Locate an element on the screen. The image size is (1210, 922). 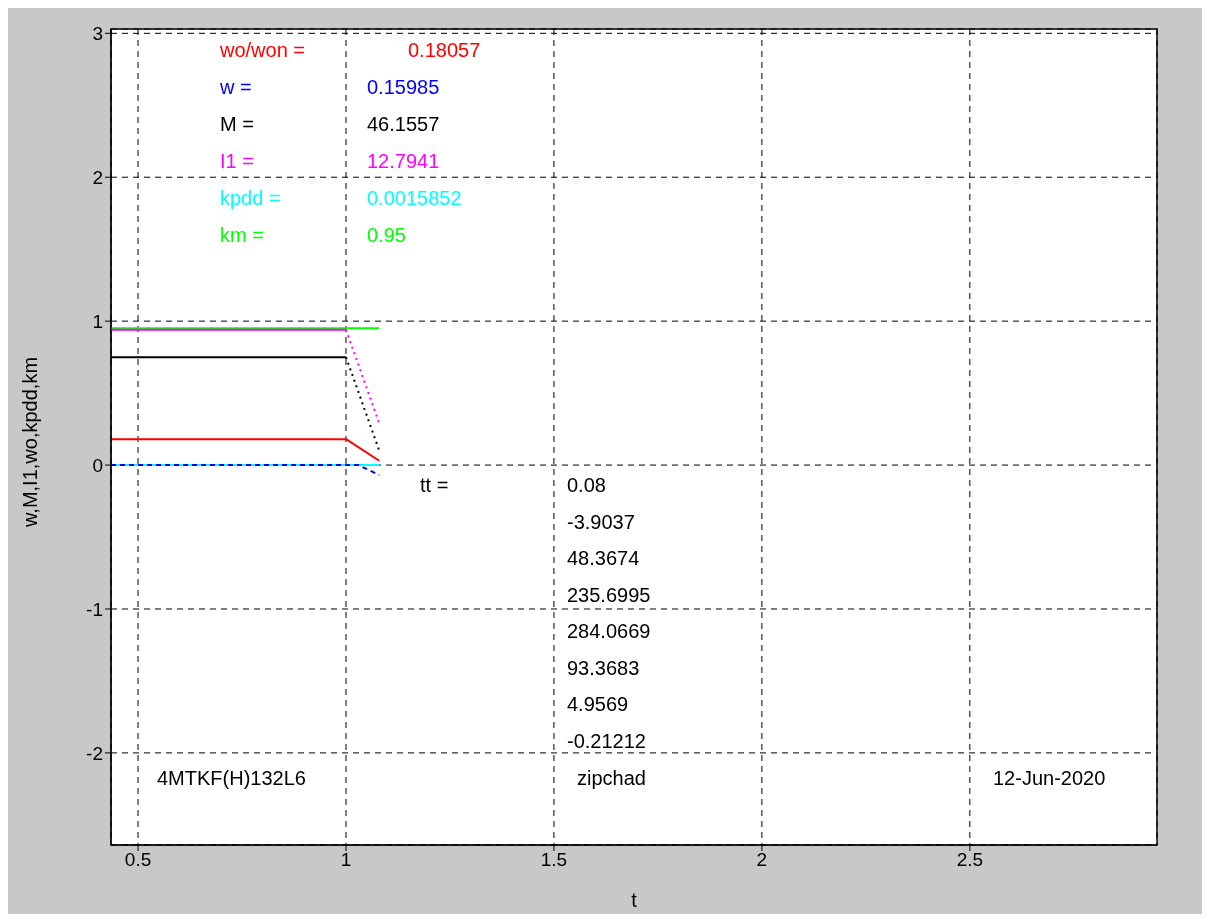
x-tick-label: 0.5 is located at coordinates (138, 860).